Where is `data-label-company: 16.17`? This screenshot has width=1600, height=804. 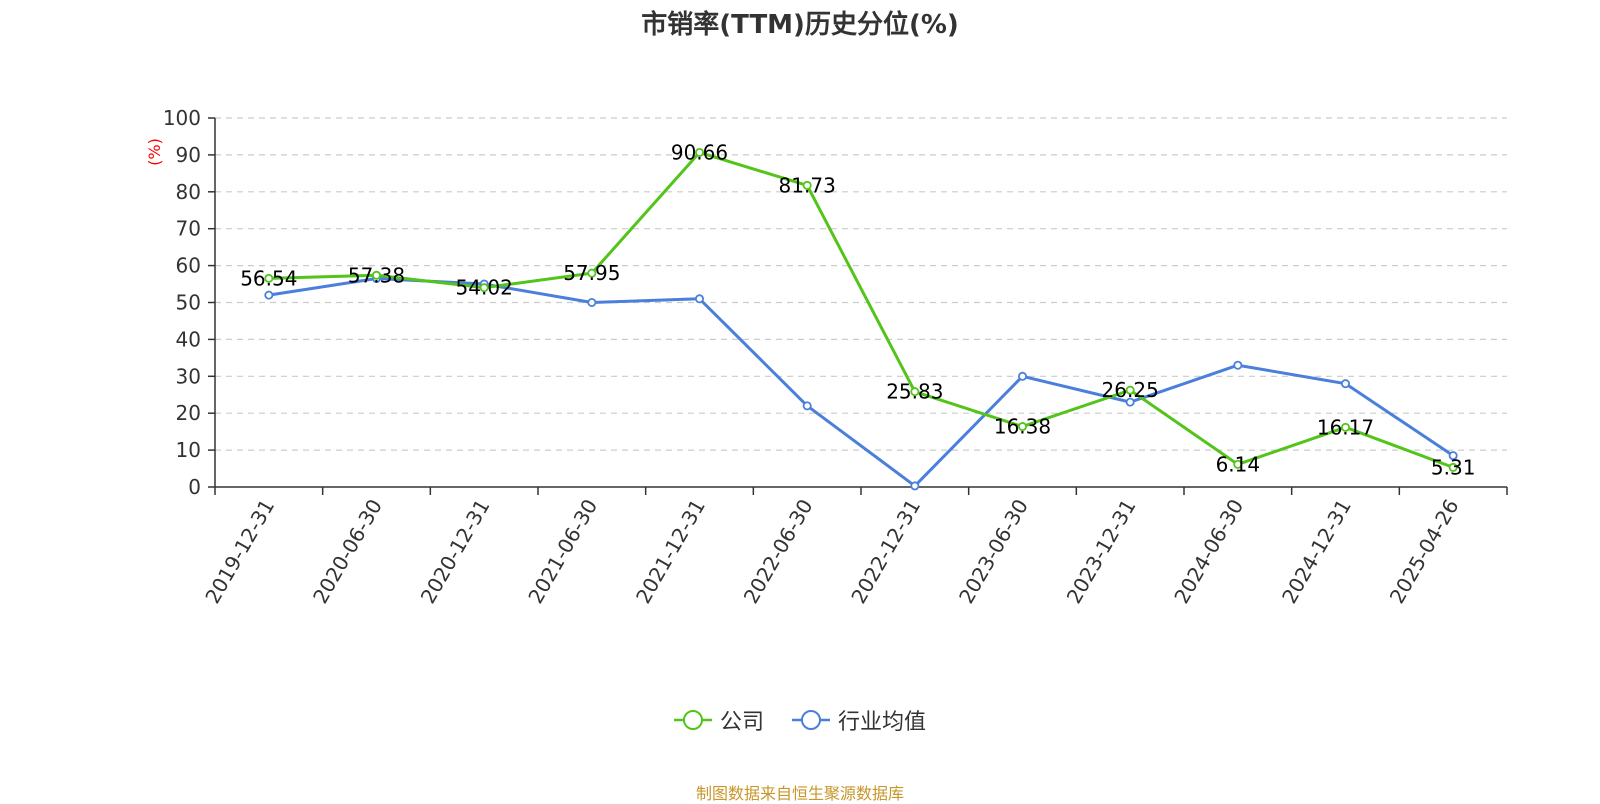 data-label-company: 16.17 is located at coordinates (1345, 427).